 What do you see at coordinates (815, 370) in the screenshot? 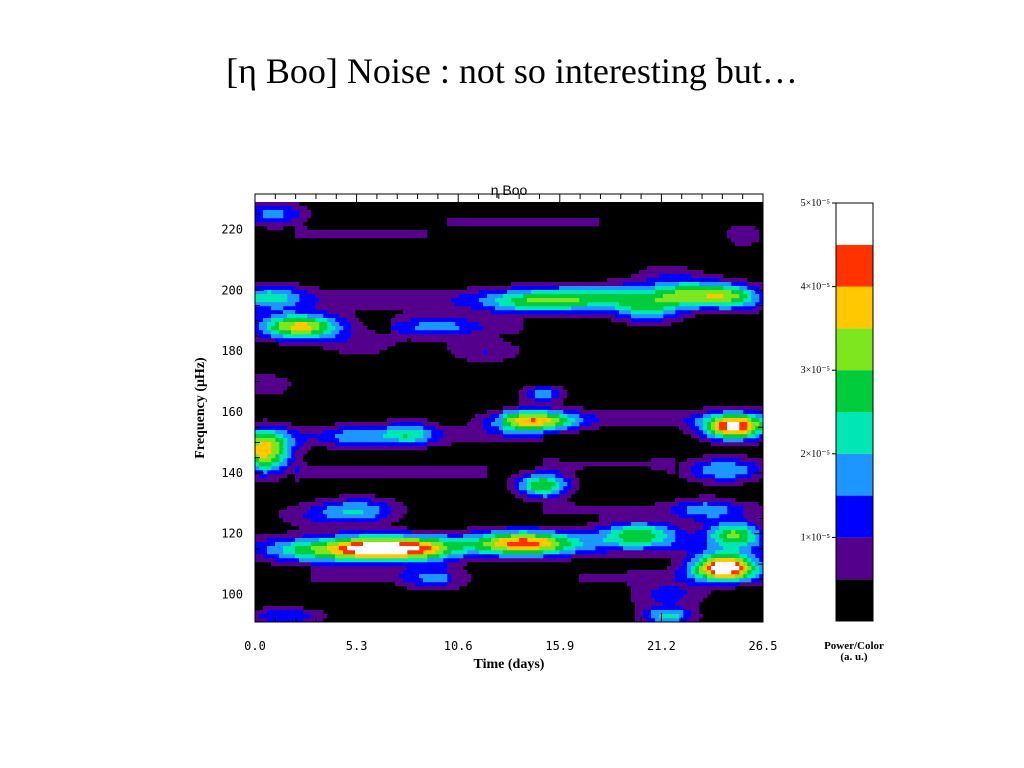
I see `colorbar-tick-label: 3×10⁻⁵` at bounding box center [815, 370].